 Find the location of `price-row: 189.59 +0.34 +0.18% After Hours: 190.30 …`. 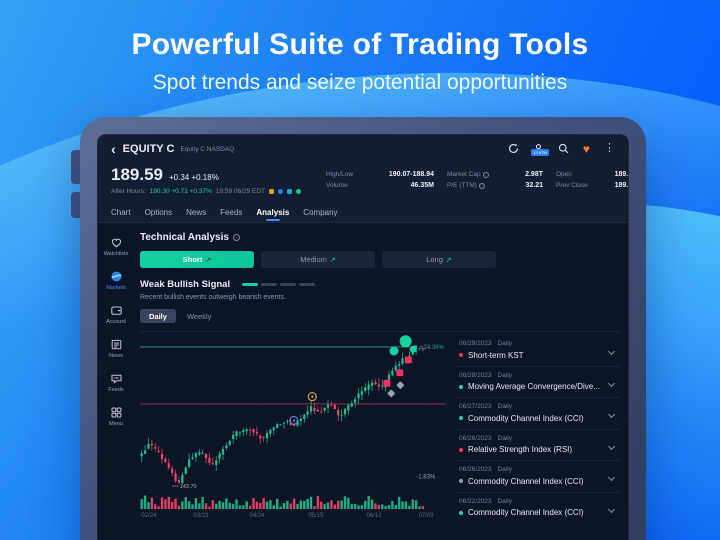

price-row: 189.59 +0.34 +0.18% After Hours: 190.30 … is located at coordinates (369, 182).